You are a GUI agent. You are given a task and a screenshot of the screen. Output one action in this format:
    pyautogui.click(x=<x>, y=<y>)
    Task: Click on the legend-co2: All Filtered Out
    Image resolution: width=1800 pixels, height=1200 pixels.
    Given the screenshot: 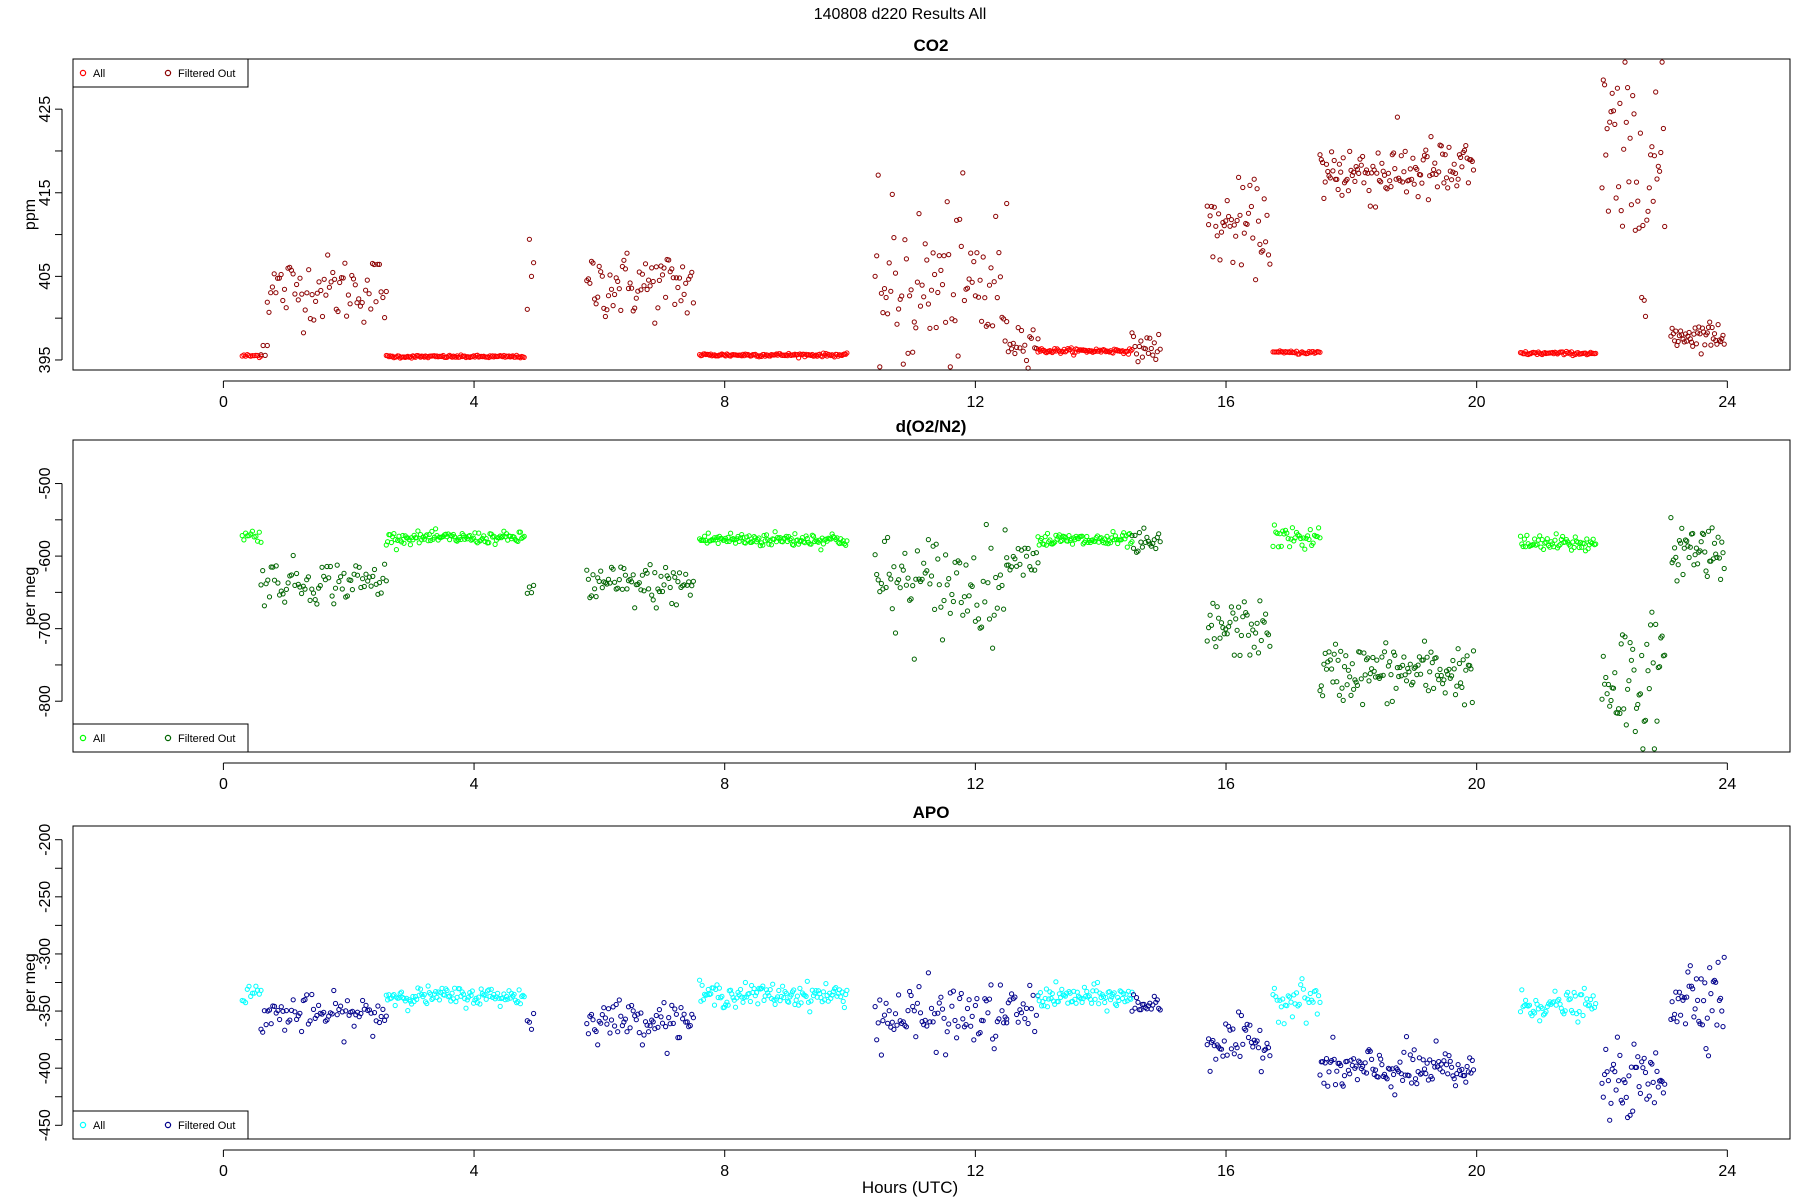 What is the action you would take?
    pyautogui.click(x=160, y=73)
    